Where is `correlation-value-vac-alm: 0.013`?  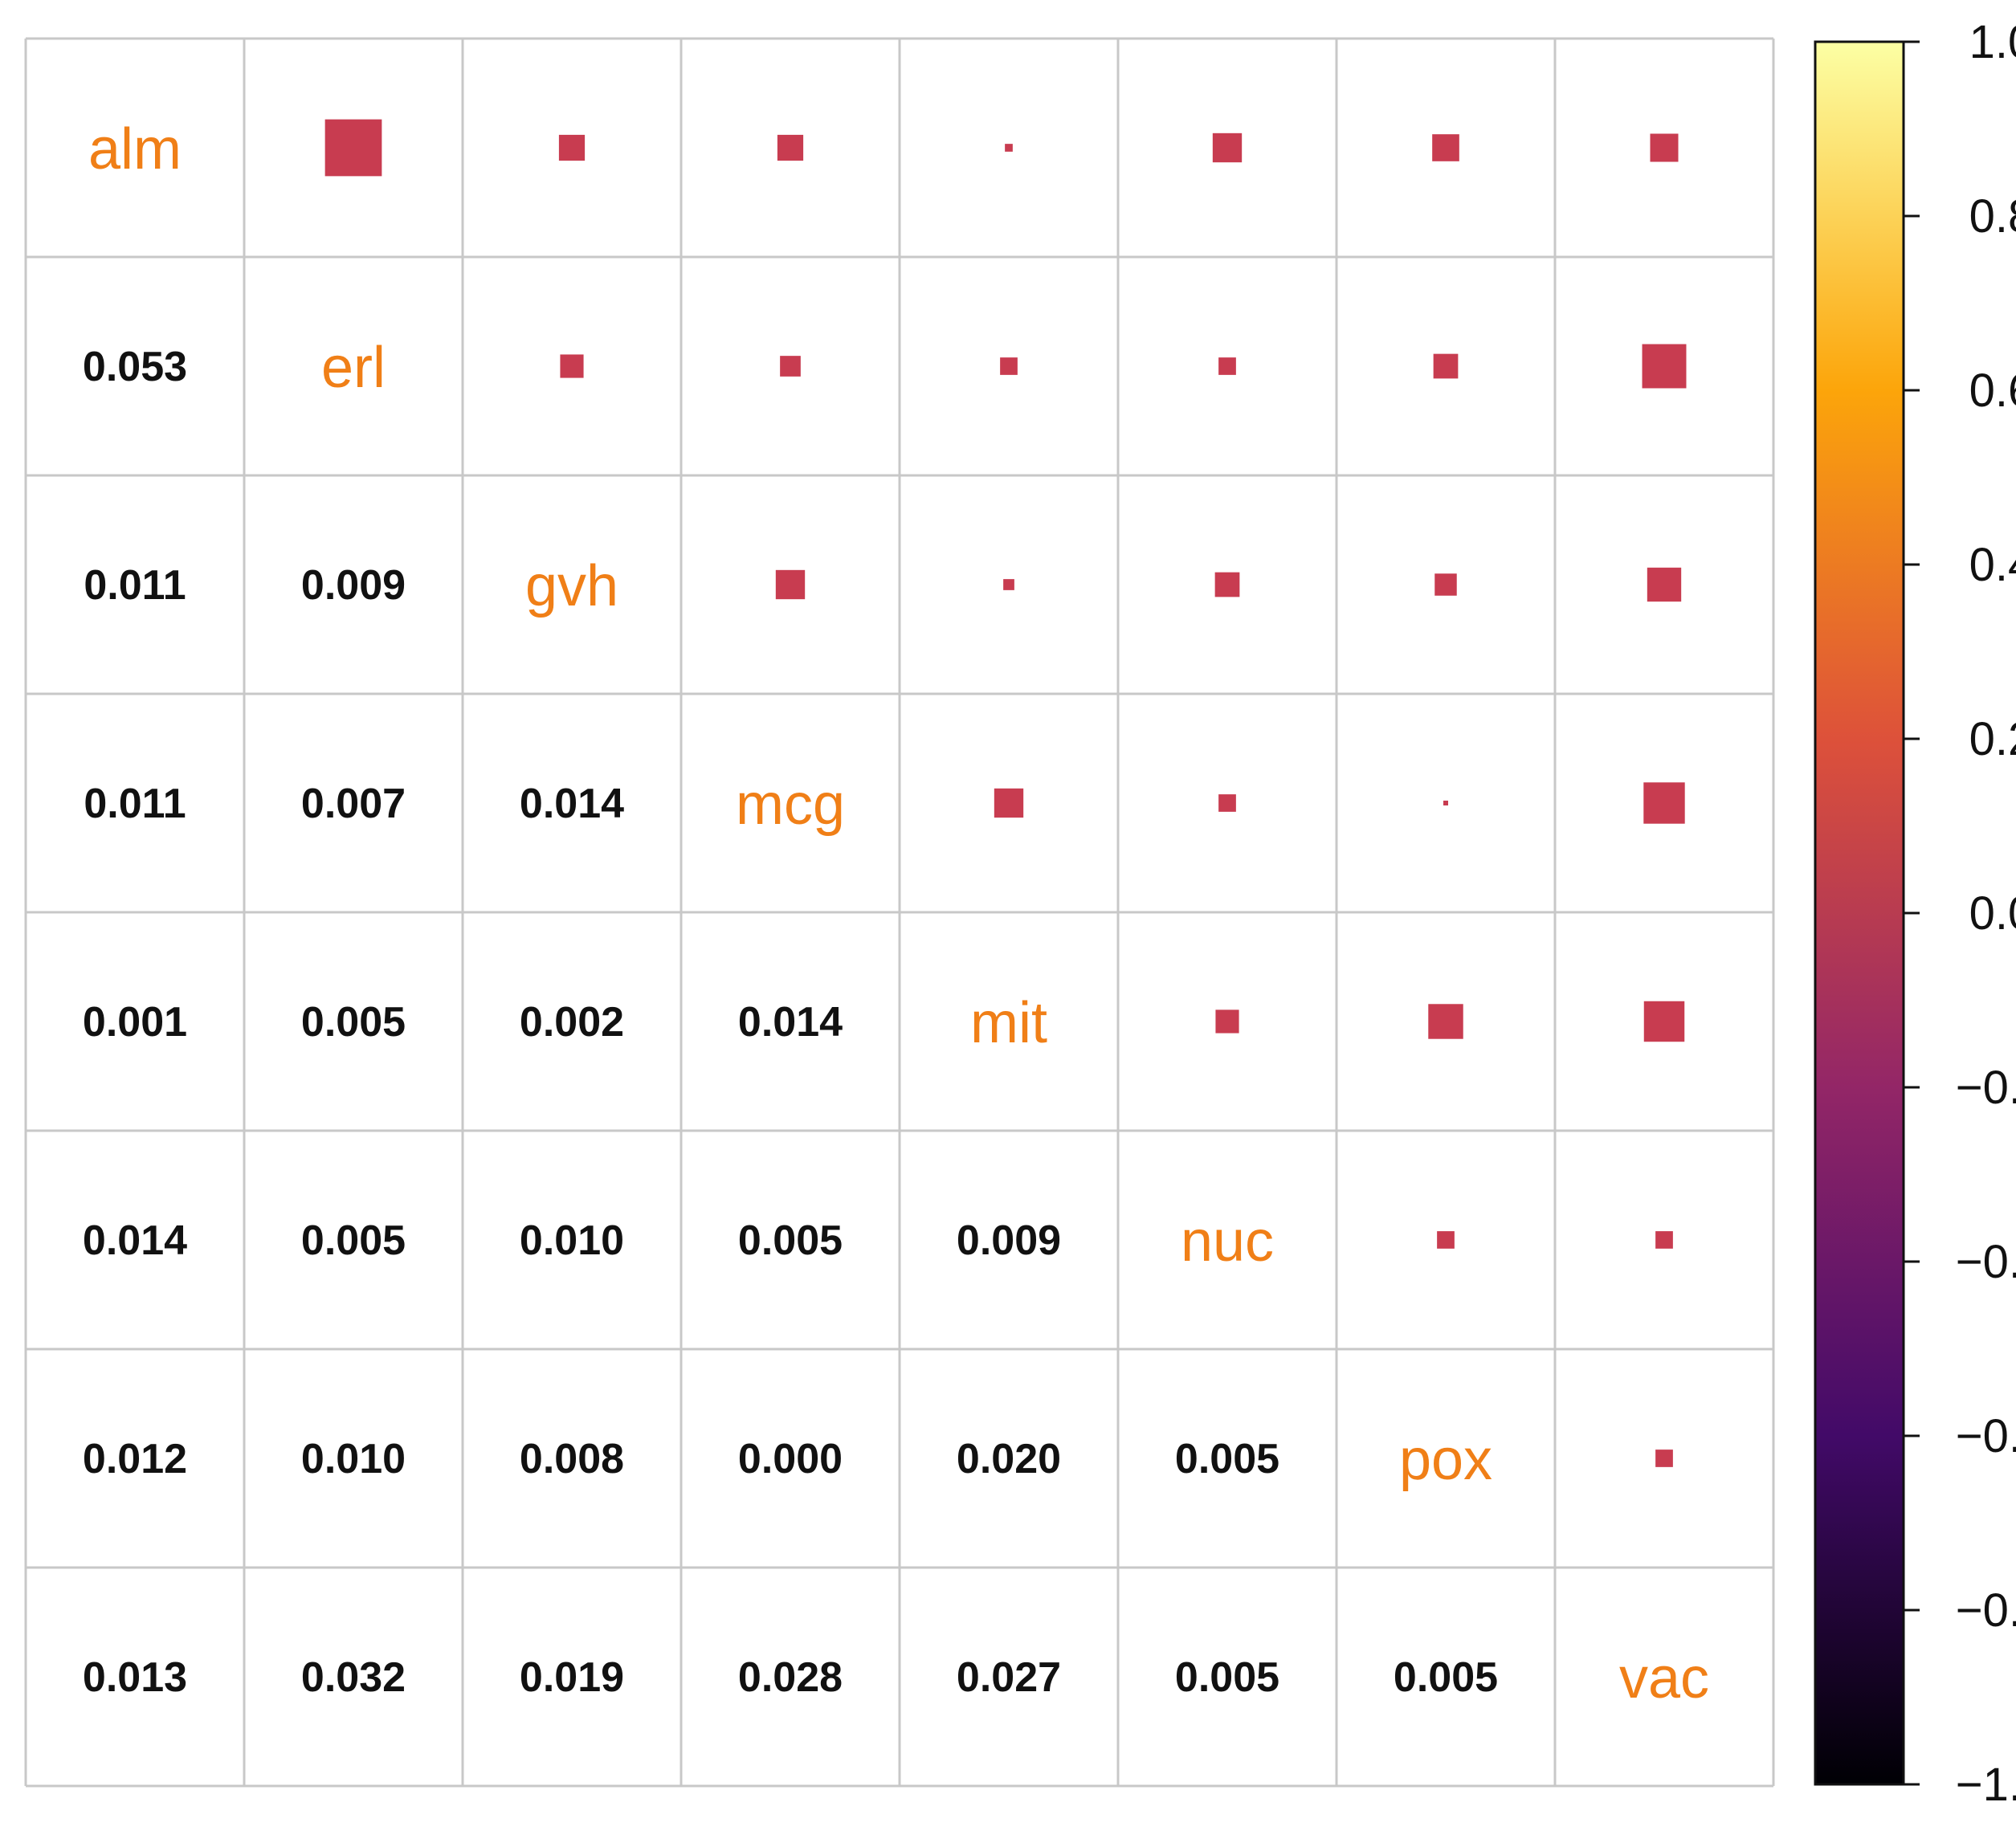
correlation-value-vac-alm: 0.013 is located at coordinates (135, 1677).